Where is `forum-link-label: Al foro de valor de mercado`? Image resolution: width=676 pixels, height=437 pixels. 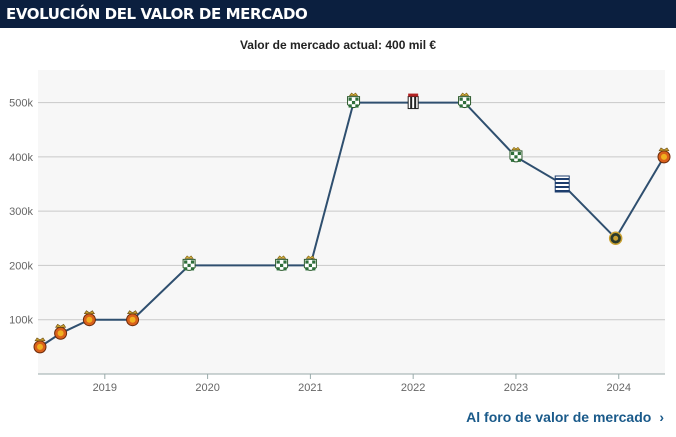
forum-link-label: Al foro de valor de mercado is located at coordinates (559, 417).